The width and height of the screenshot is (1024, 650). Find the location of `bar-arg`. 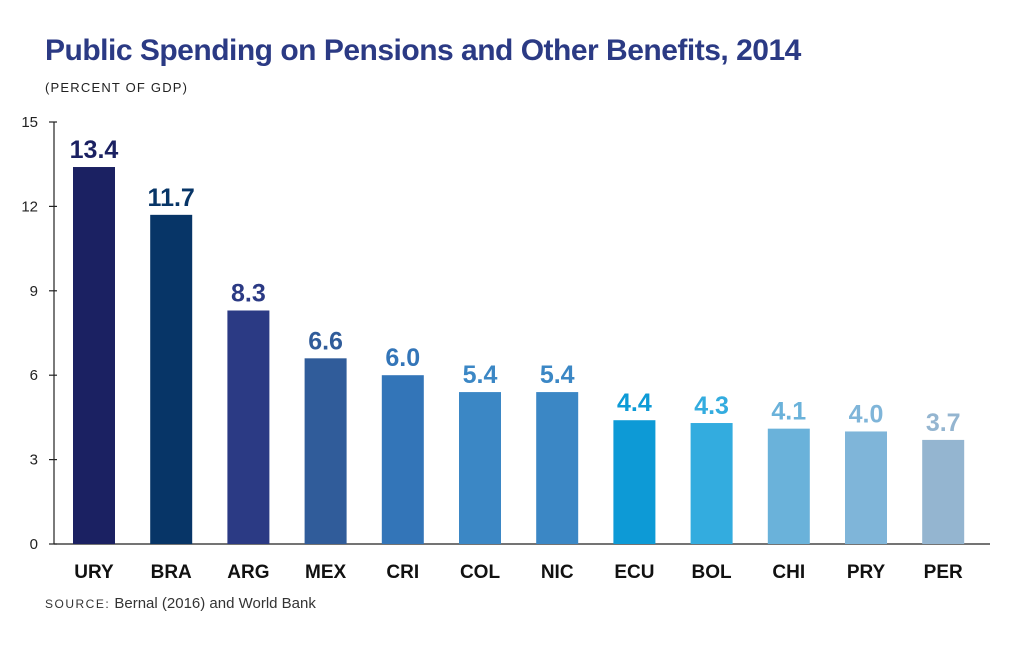

bar-arg is located at coordinates (248, 427).